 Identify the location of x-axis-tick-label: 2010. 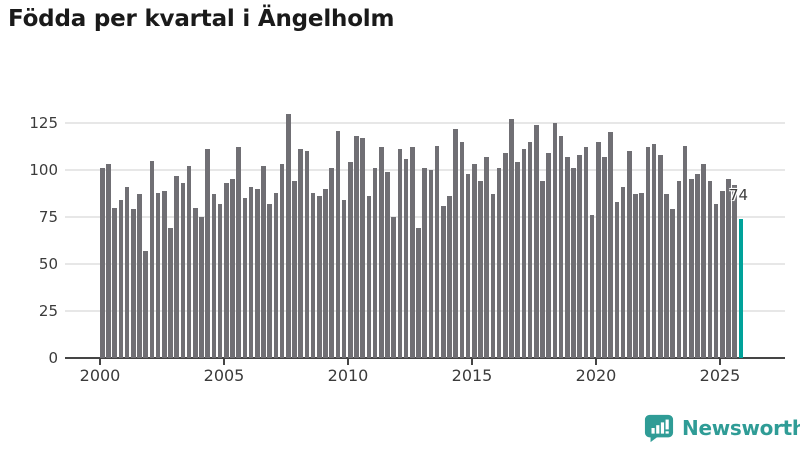
(348, 375).